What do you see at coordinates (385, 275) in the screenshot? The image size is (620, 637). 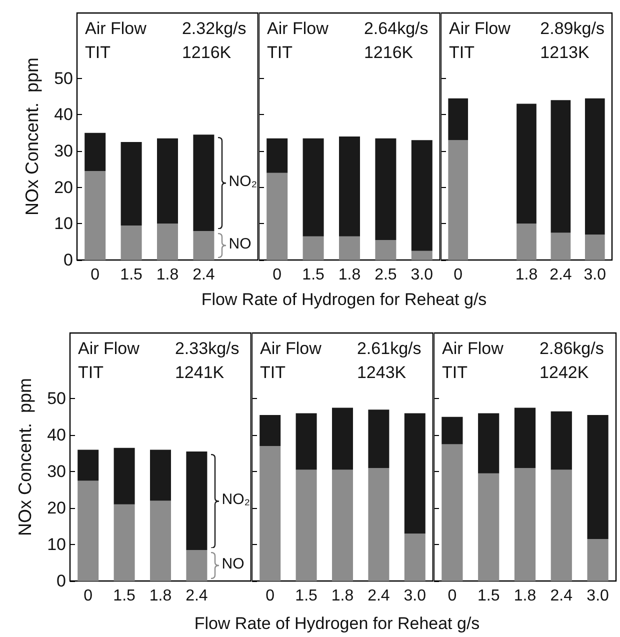 I see `x-tick-label: 2.5` at bounding box center [385, 275].